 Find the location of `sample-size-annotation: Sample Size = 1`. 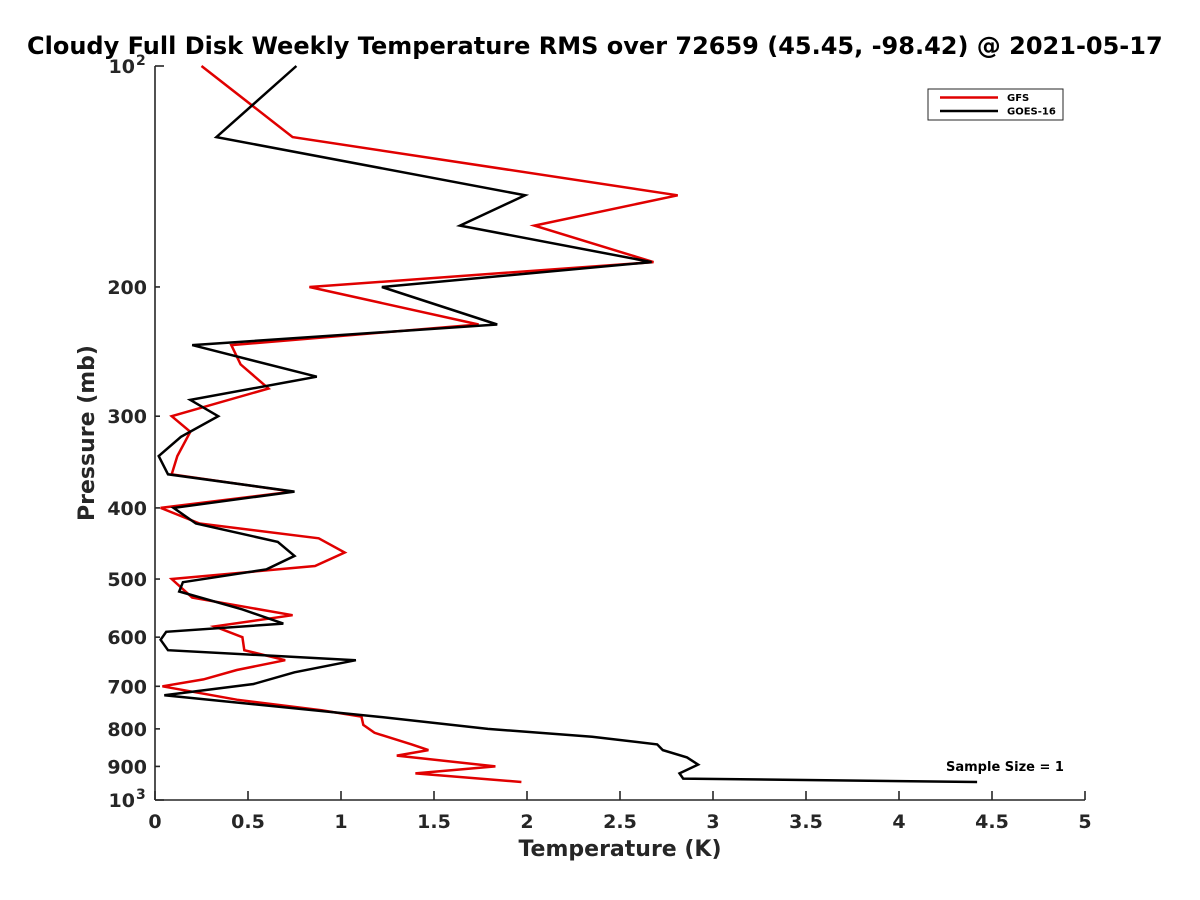

sample-size-annotation: Sample Size = 1 is located at coordinates (1005, 767).